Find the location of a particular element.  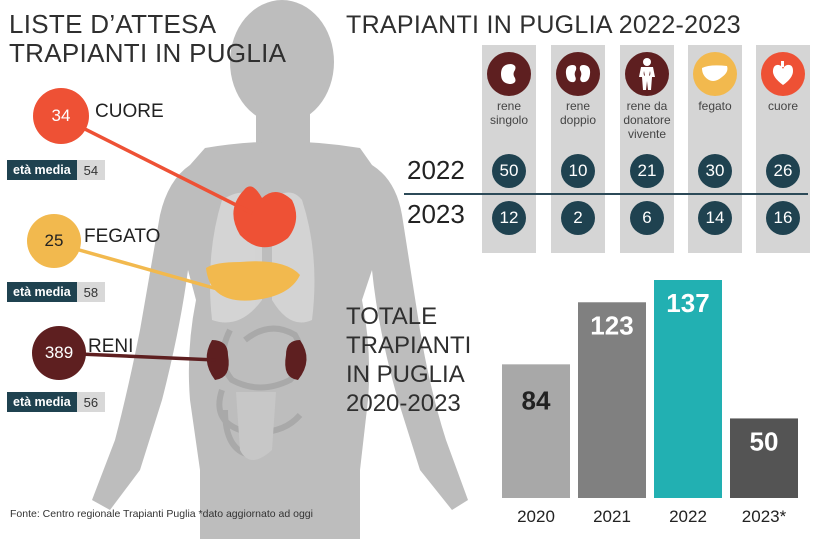

value-2023-rene-doppio: 2 is located at coordinates (578, 218).